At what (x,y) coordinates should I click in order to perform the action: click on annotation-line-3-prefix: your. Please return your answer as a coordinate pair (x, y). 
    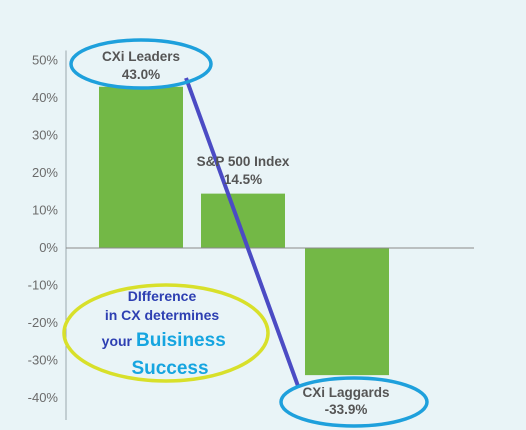
    Looking at the image, I should click on (117, 341).